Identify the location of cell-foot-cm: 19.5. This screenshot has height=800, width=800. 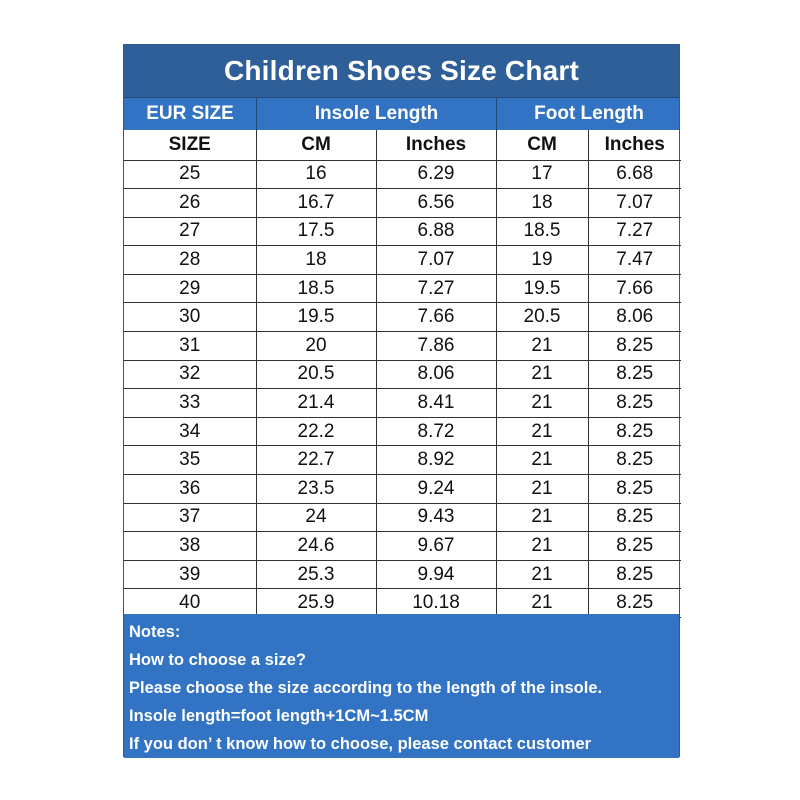
(542, 288).